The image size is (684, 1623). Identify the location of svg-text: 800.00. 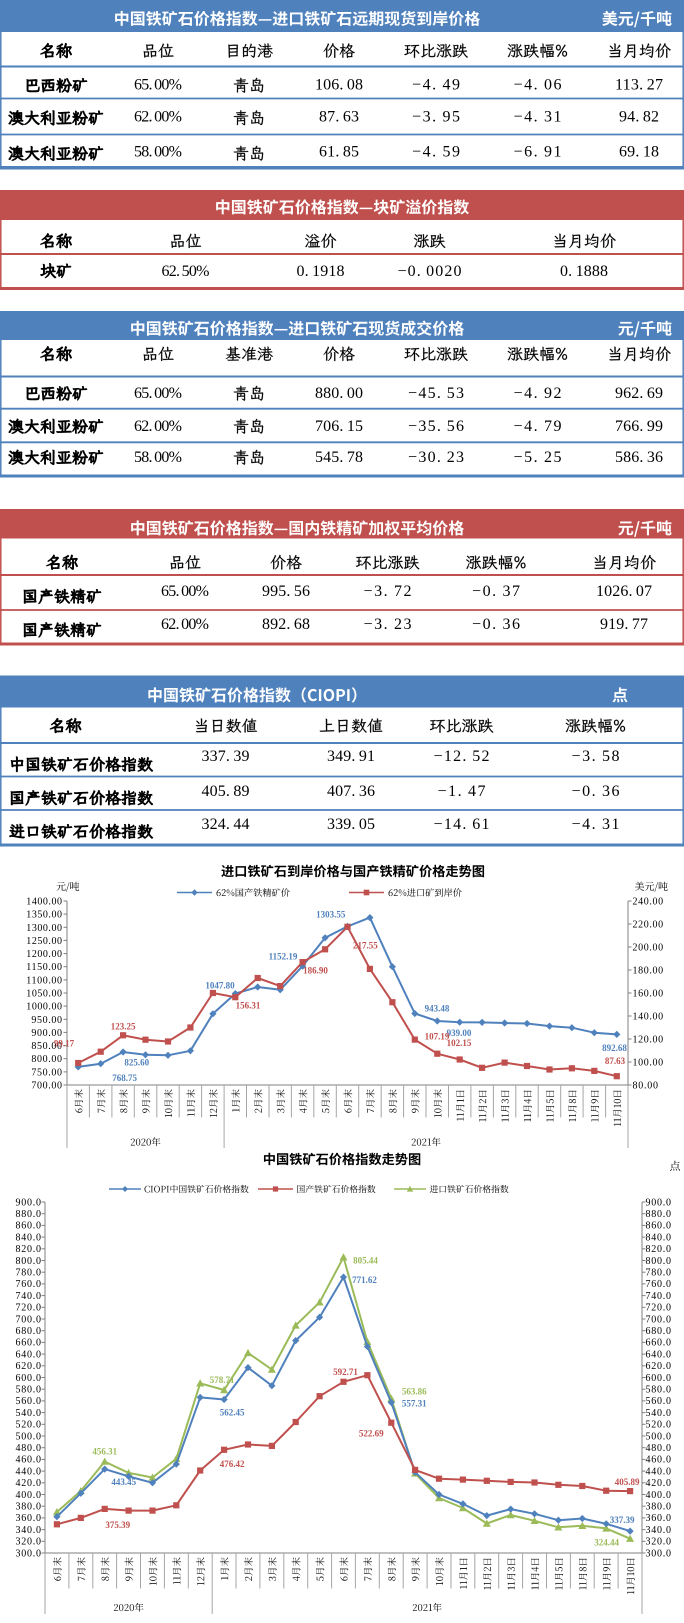
(46, 1059).